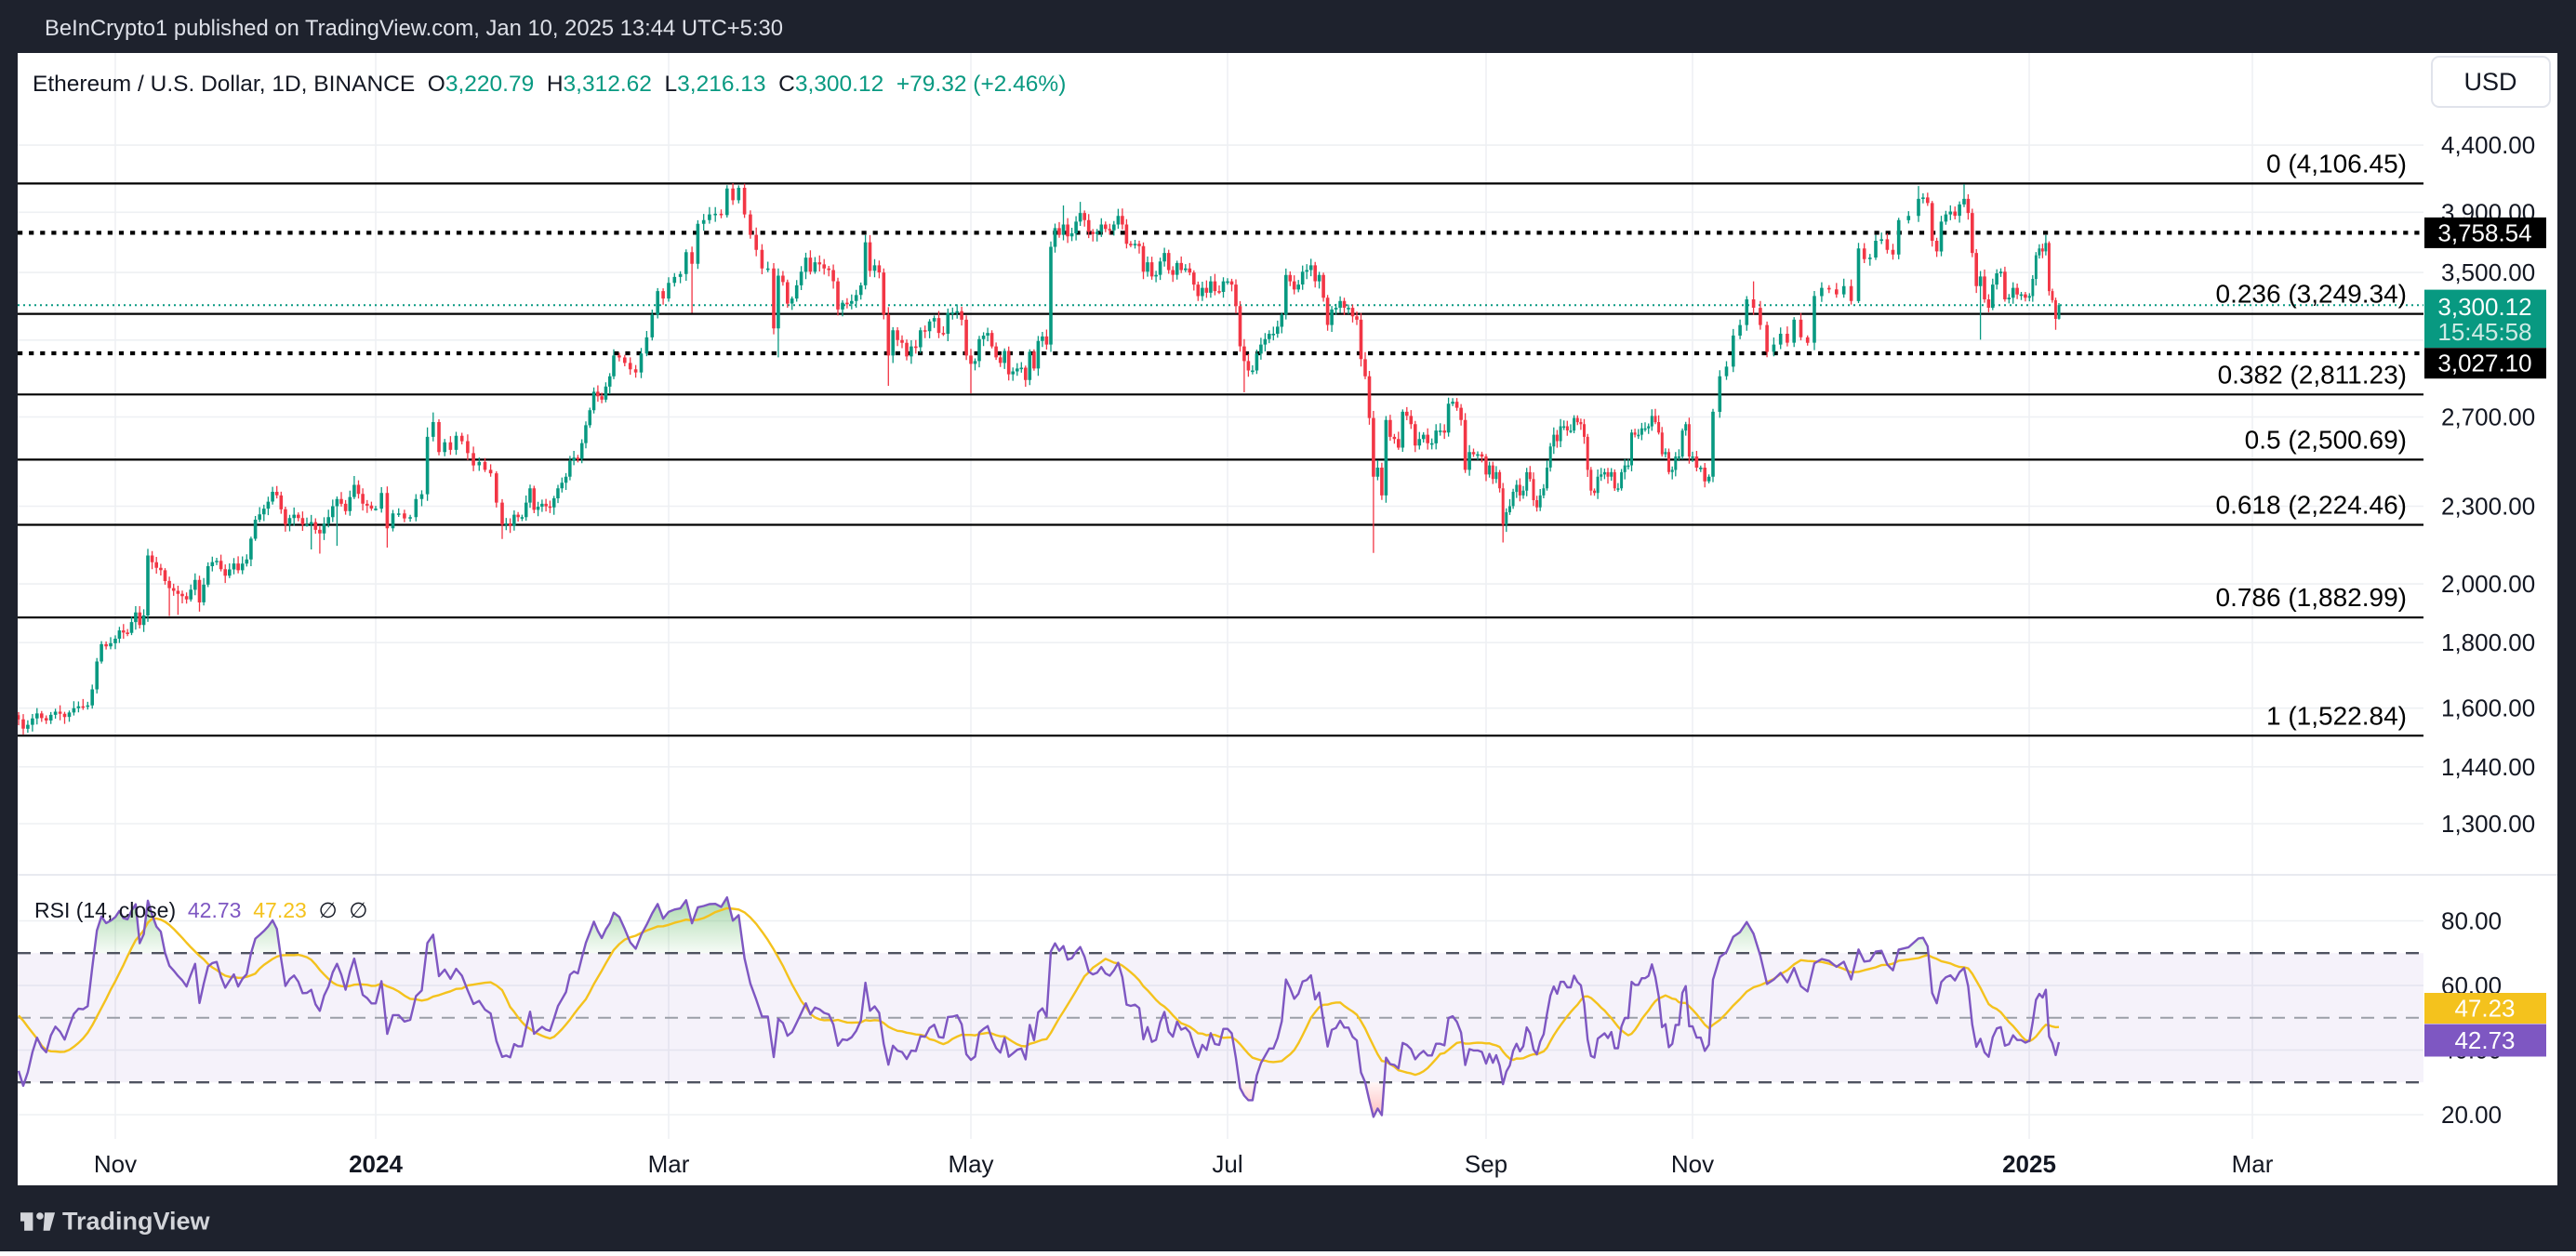 The image size is (2576, 1256). I want to click on svg-text: 0 (4,106.45), so click(2336, 163).